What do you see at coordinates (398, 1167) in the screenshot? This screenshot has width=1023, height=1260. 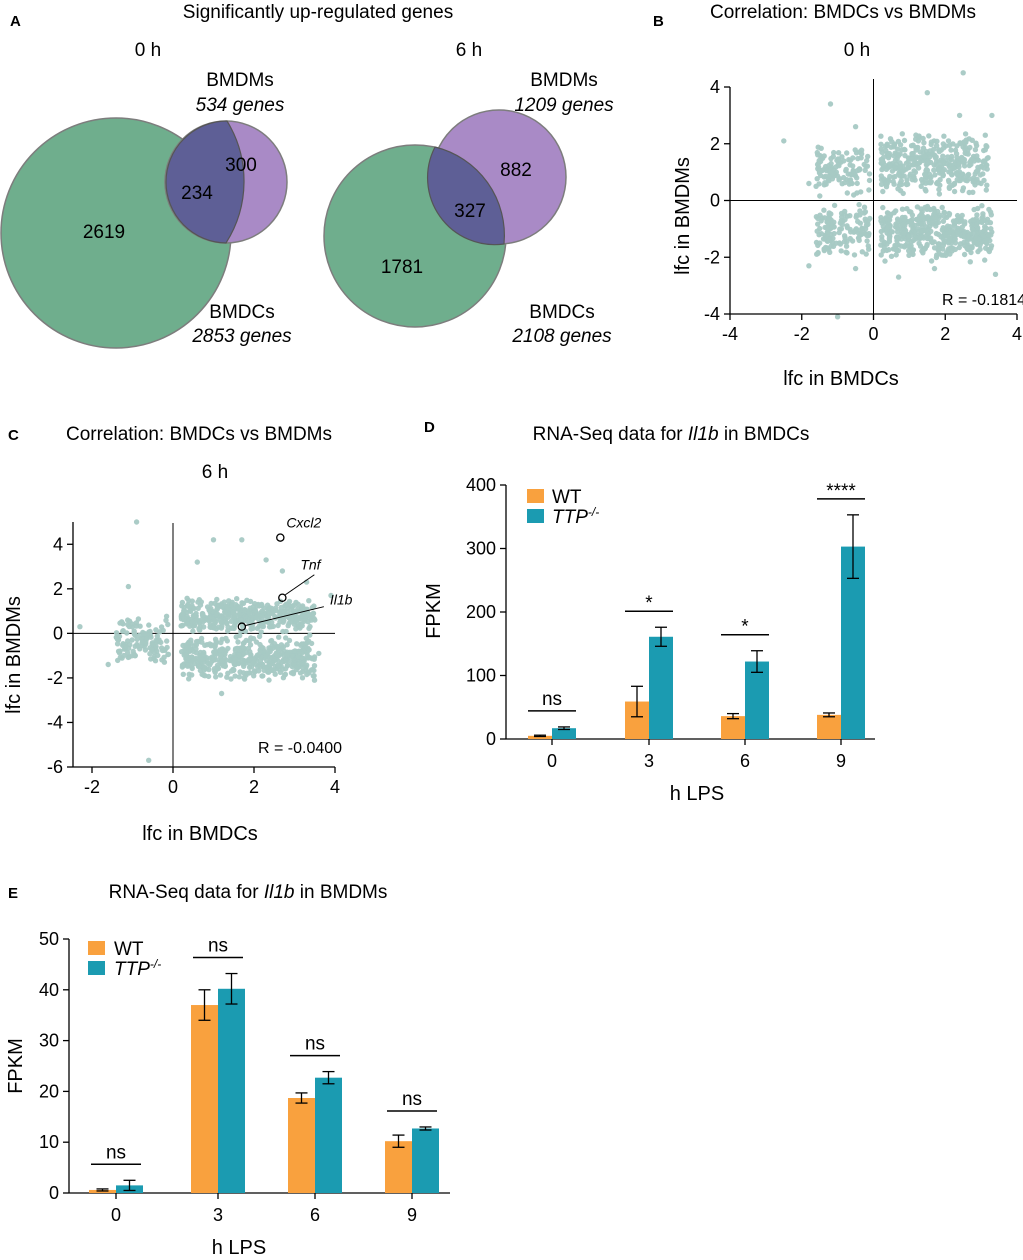 I see `bar-wt` at bounding box center [398, 1167].